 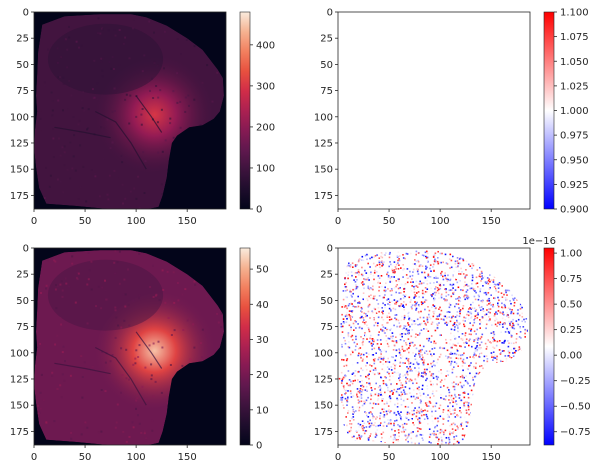 What do you see at coordinates (571, 305) in the screenshot?
I see `colorbar-tick-label: 0.50` at bounding box center [571, 305].